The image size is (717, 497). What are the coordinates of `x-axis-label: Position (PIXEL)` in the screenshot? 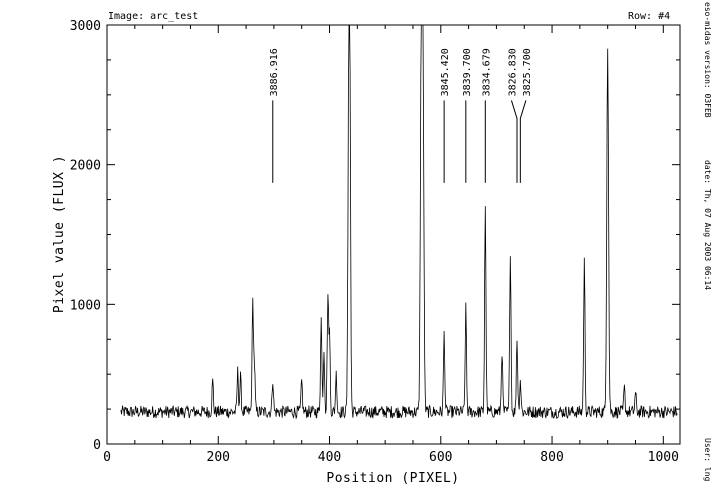 It's located at (392, 478).